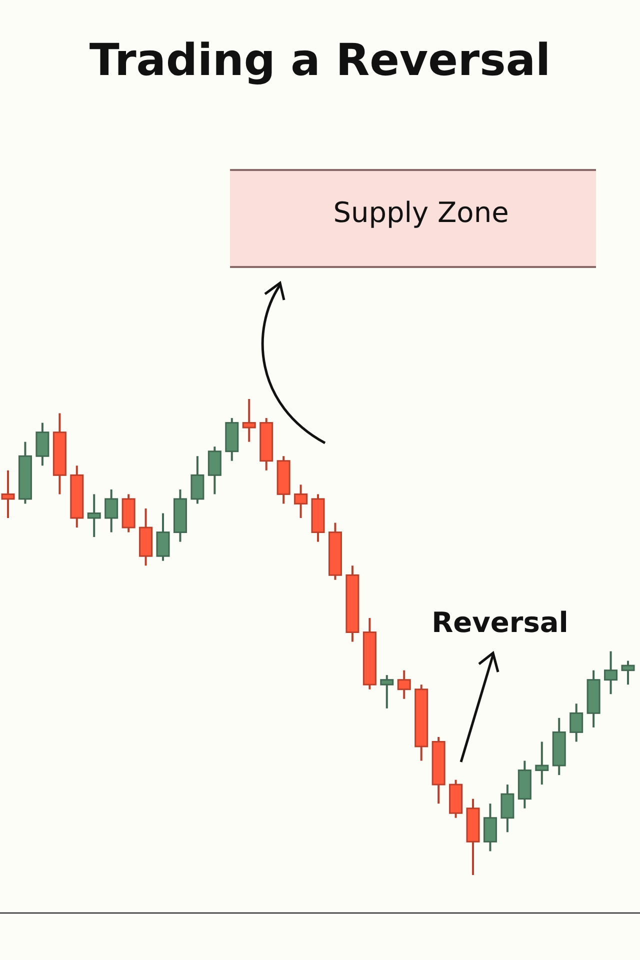 The height and width of the screenshot is (960, 640). What do you see at coordinates (500, 622) in the screenshot?
I see `annotation: Reversal` at bounding box center [500, 622].